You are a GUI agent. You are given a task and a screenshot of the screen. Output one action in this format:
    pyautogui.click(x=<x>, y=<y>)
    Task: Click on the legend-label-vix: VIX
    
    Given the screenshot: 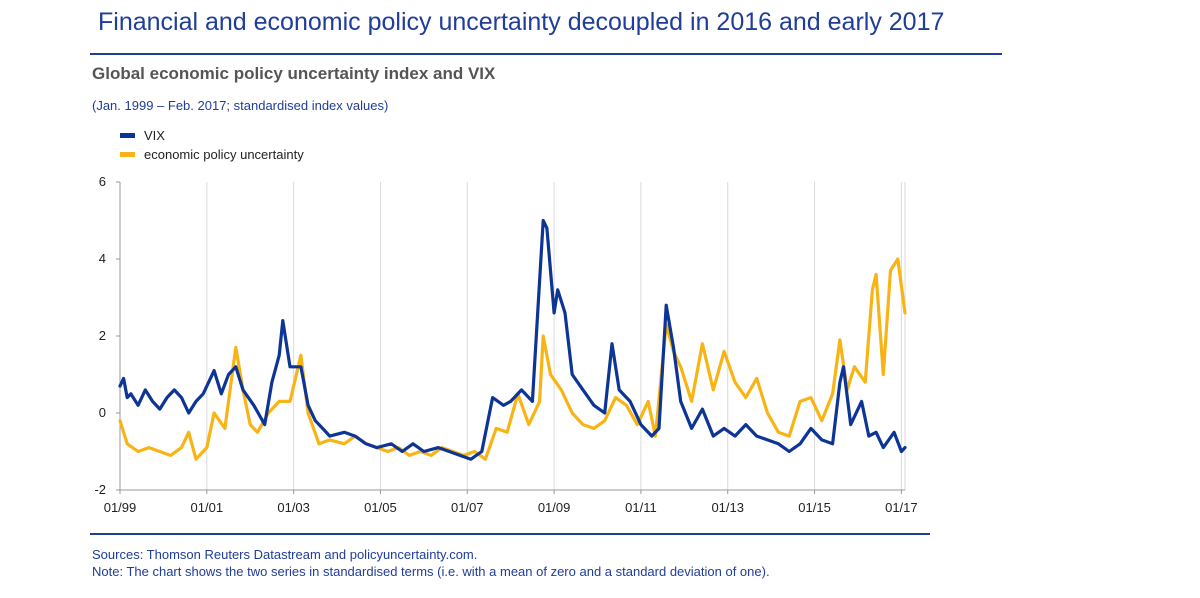 What is the action you would take?
    pyautogui.click(x=154, y=135)
    